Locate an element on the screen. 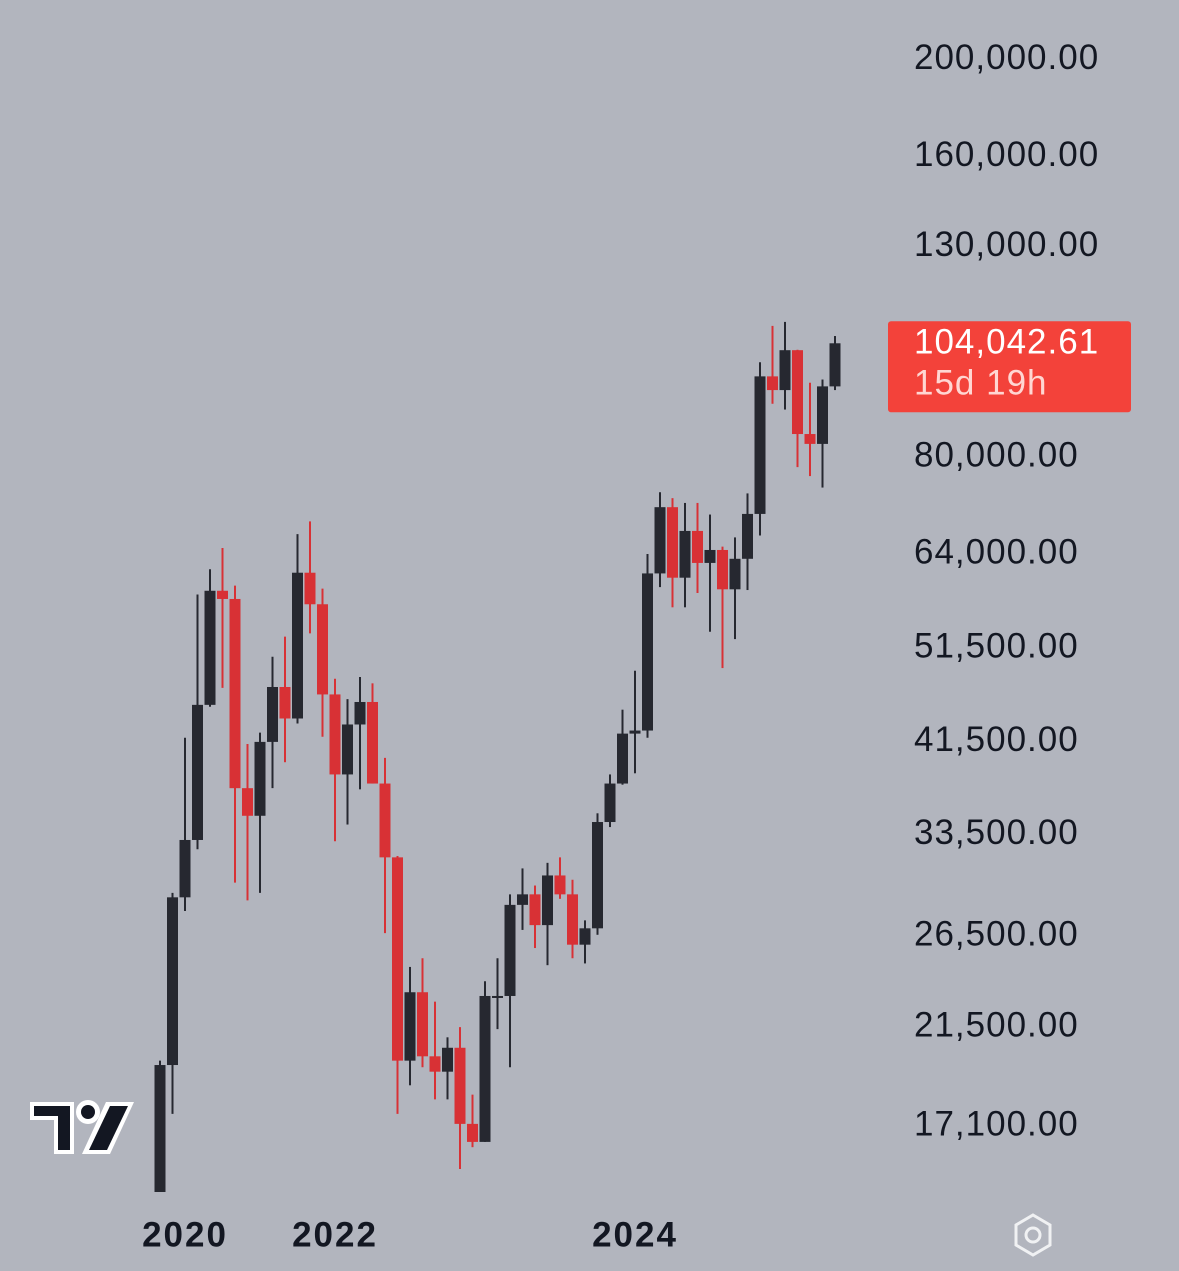 Image resolution: width=1179 pixels, height=1271 pixels. y-tick-label: 41,500.00 is located at coordinates (996, 739).